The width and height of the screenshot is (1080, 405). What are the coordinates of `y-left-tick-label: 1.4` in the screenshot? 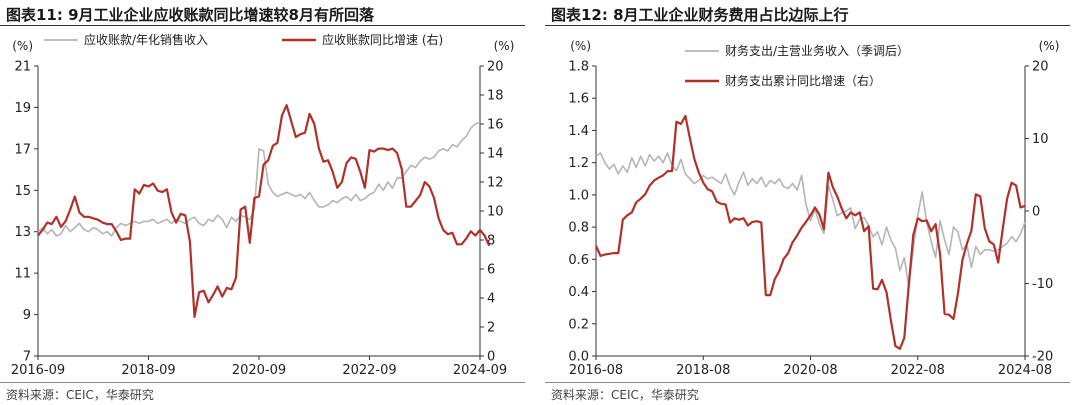 It's located at (578, 131).